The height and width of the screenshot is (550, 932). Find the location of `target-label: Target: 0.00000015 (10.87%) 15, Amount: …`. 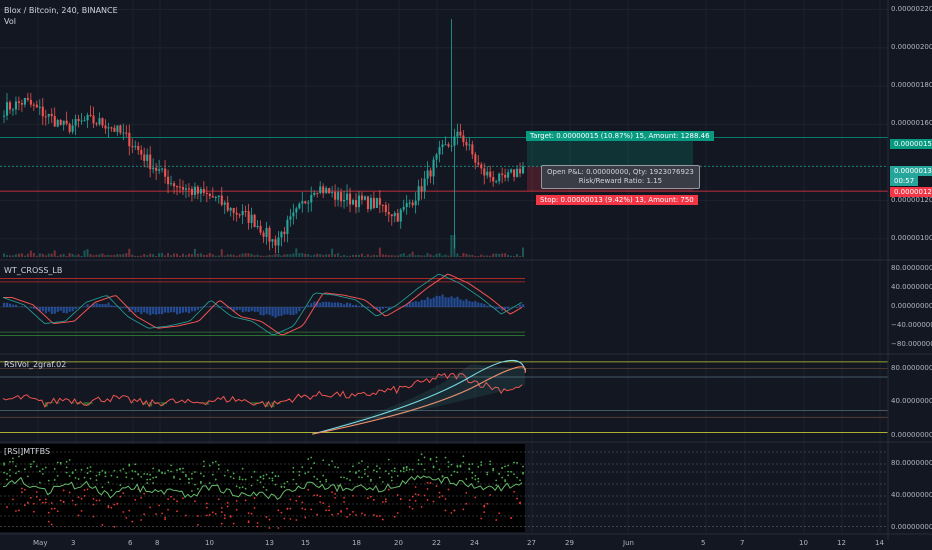

target-label: Target: 0.00000015 (10.87%) 15, Amount: … is located at coordinates (620, 136).